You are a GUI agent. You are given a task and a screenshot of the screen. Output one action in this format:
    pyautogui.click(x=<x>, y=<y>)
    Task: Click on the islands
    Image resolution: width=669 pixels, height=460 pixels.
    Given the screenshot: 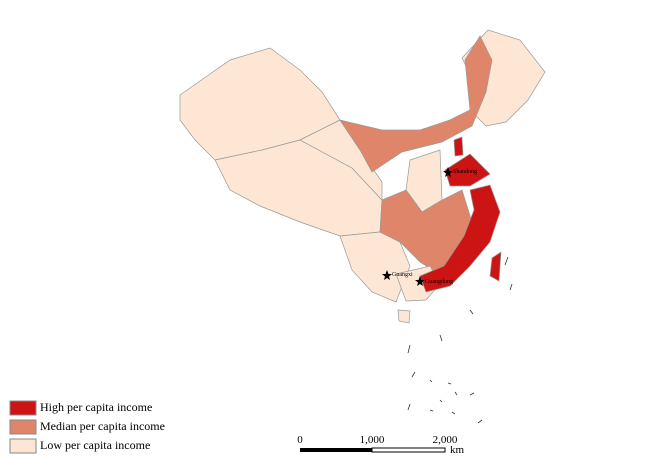 What is the action you would take?
    pyautogui.click(x=460, y=340)
    